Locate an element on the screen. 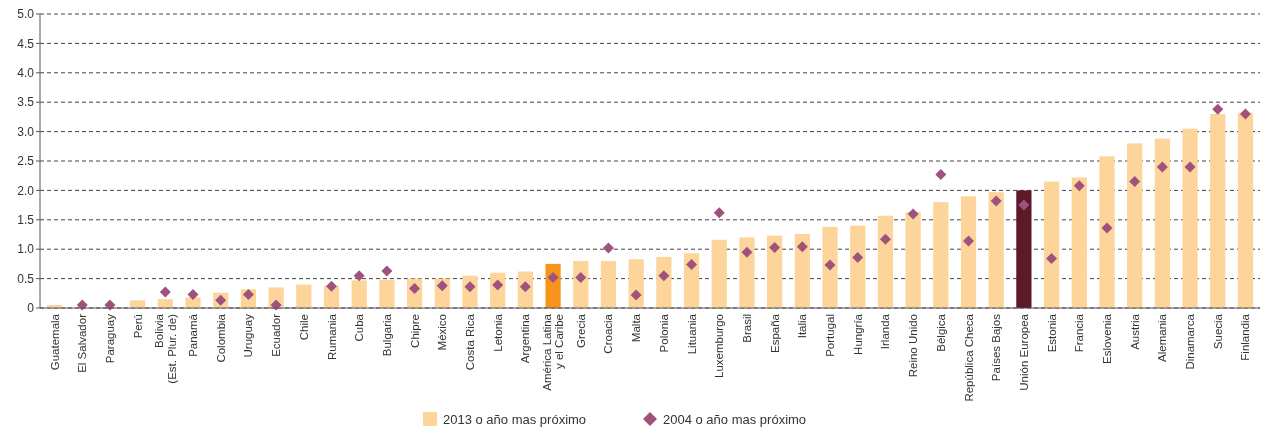 This screenshot has height=431, width=1266. x-tick-label: Suecia is located at coordinates (1217, 331).